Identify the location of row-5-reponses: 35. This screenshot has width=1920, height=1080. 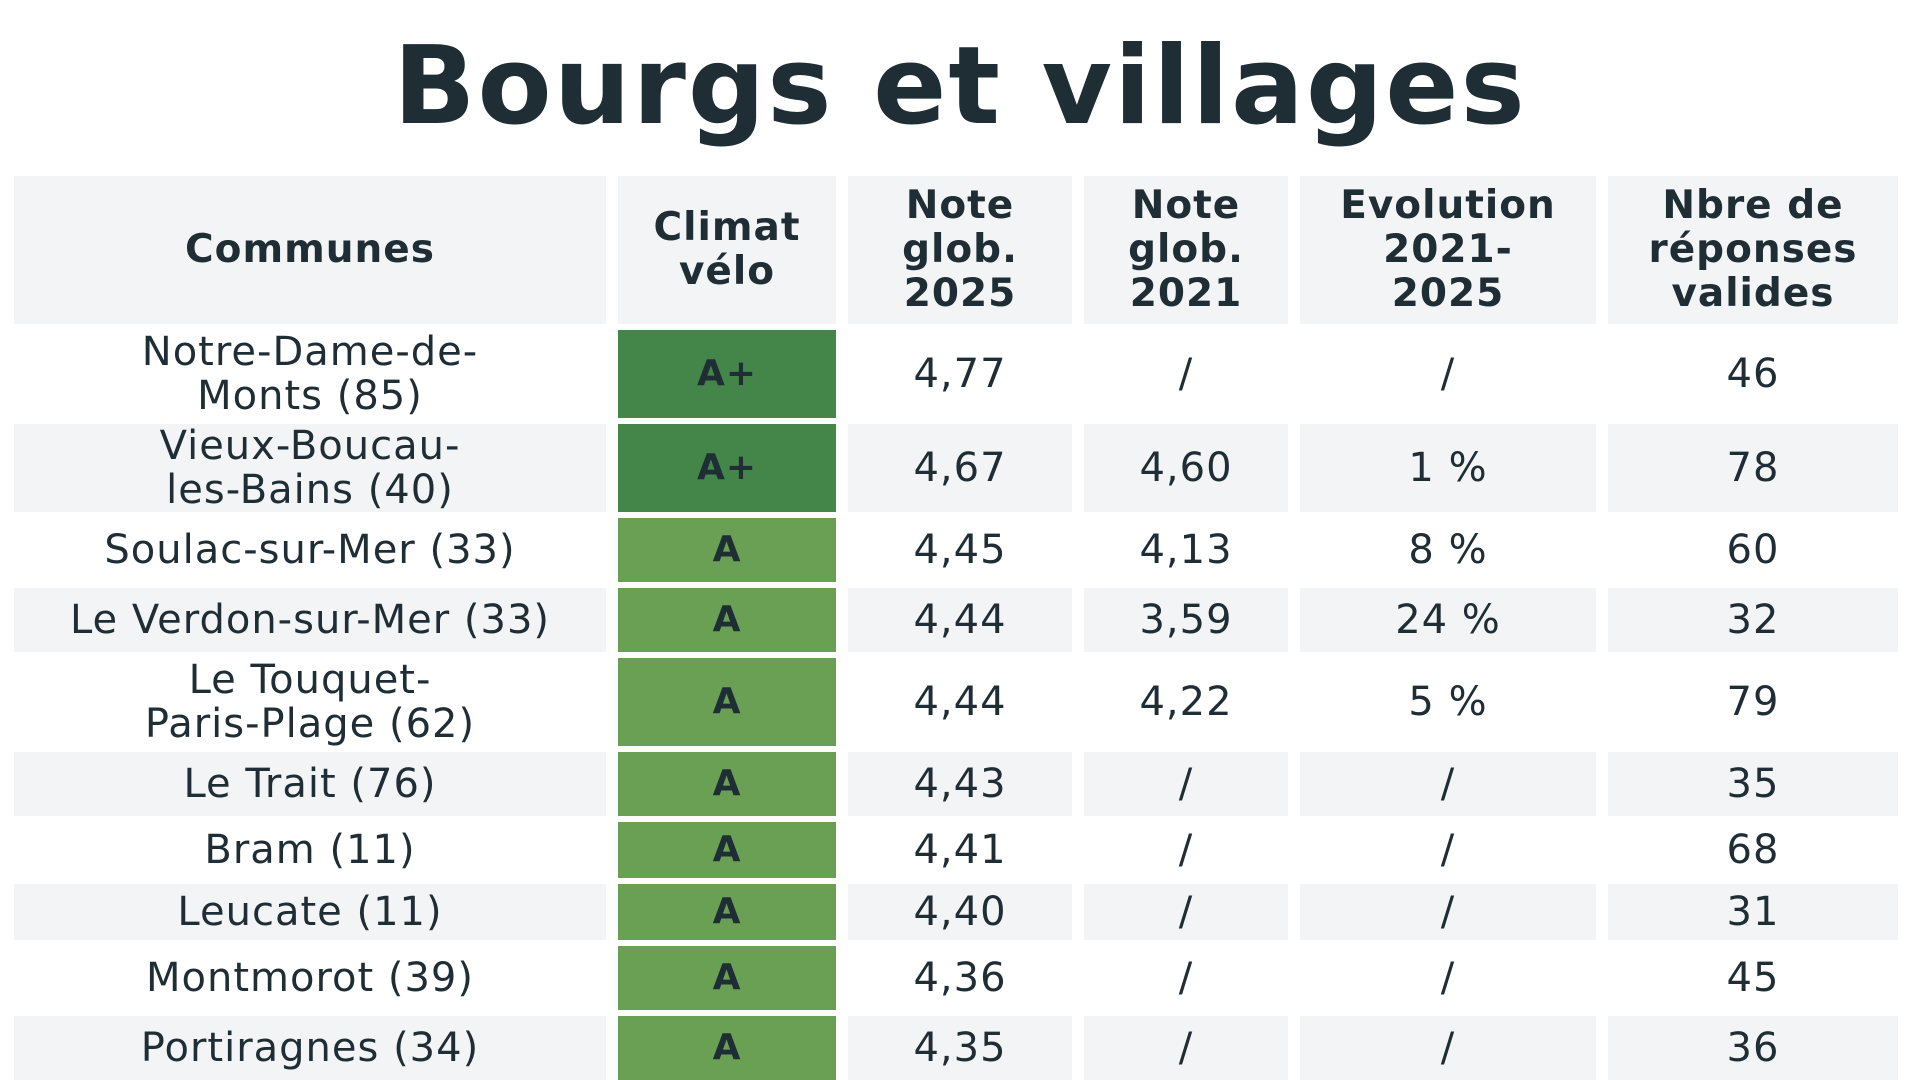
(1753, 784).